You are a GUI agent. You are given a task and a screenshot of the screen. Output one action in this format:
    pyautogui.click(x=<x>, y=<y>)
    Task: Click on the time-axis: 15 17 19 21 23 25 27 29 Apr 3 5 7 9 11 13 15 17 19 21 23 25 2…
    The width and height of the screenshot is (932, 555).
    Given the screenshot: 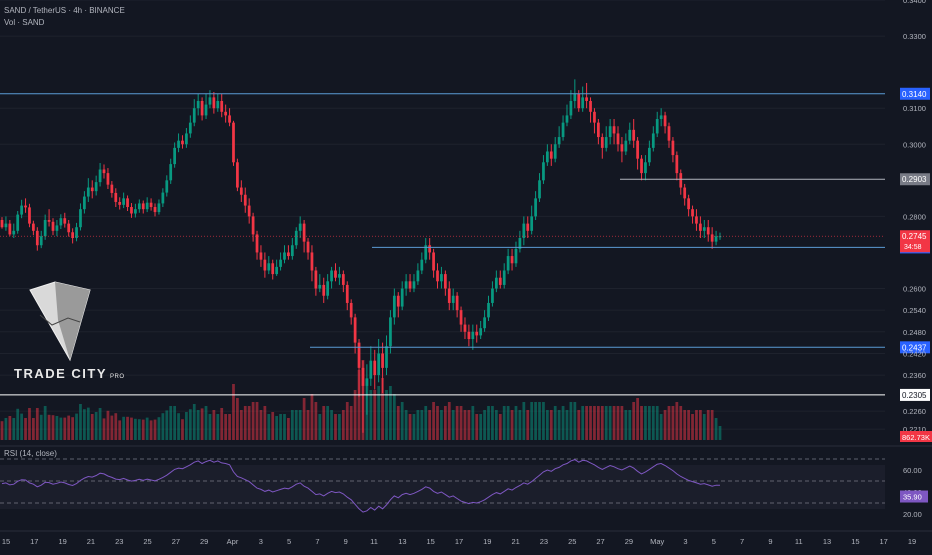 What is the action you would take?
    pyautogui.click(x=466, y=538)
    